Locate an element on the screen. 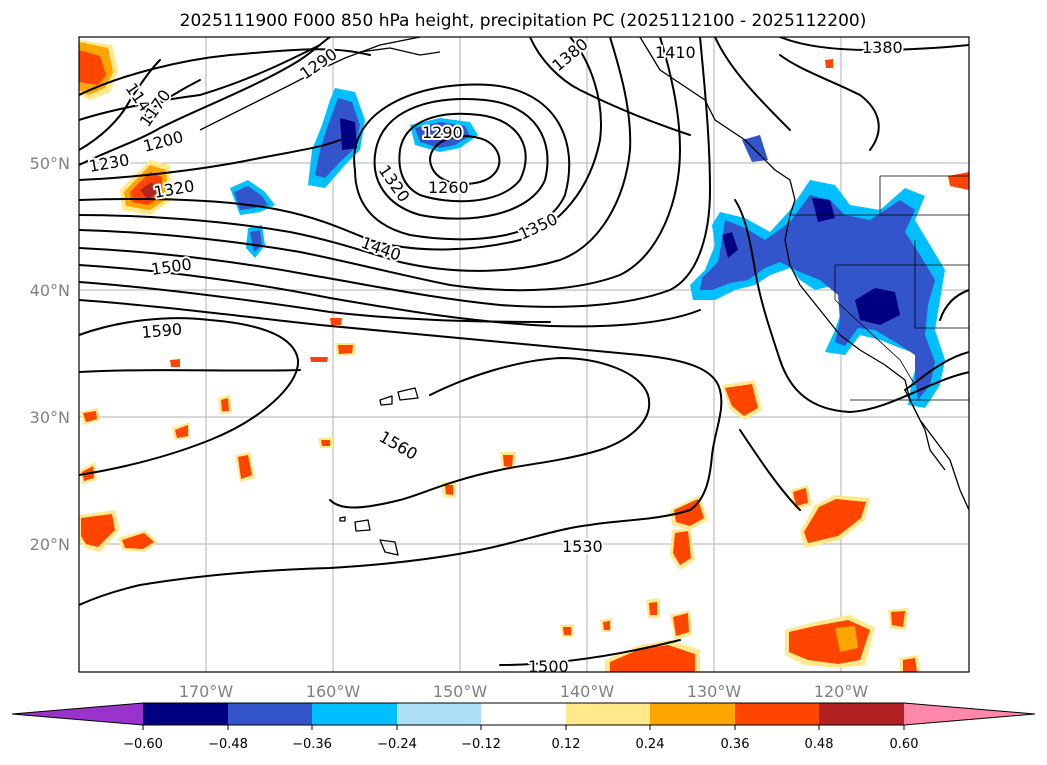 The image size is (1047, 765). colorbar-tick-label: 0.12 is located at coordinates (566, 744).